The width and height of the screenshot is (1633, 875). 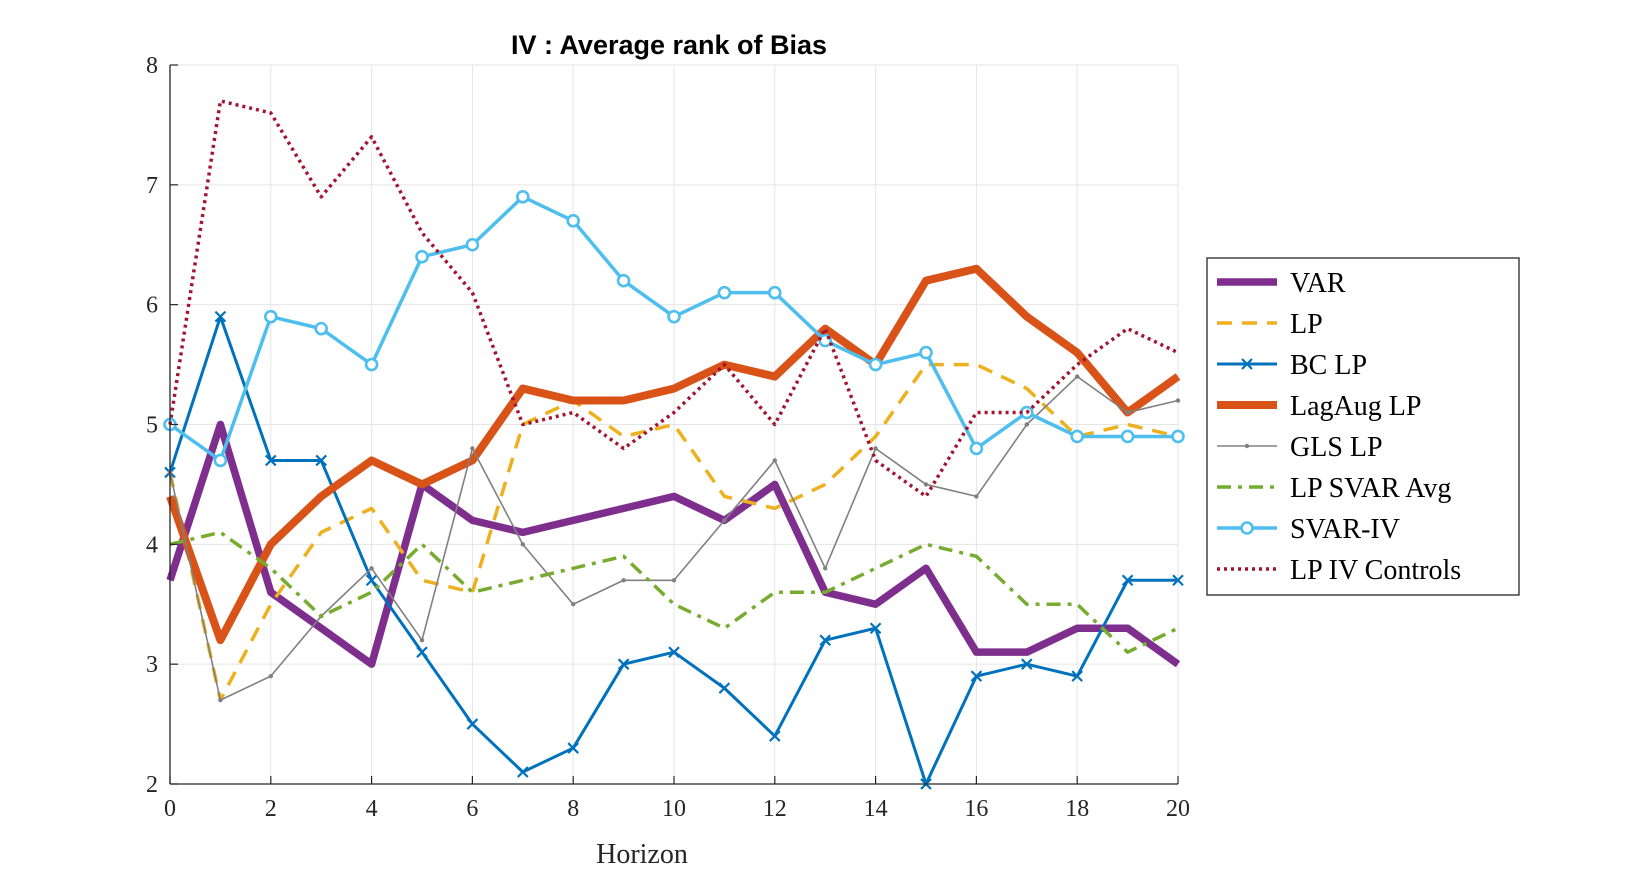 I want to click on x-tick-label: 18, so click(x=1077, y=809).